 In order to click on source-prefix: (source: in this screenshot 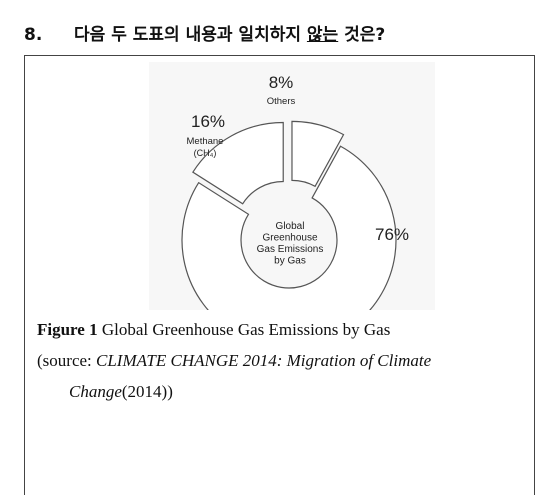, I will do `click(67, 360)`.